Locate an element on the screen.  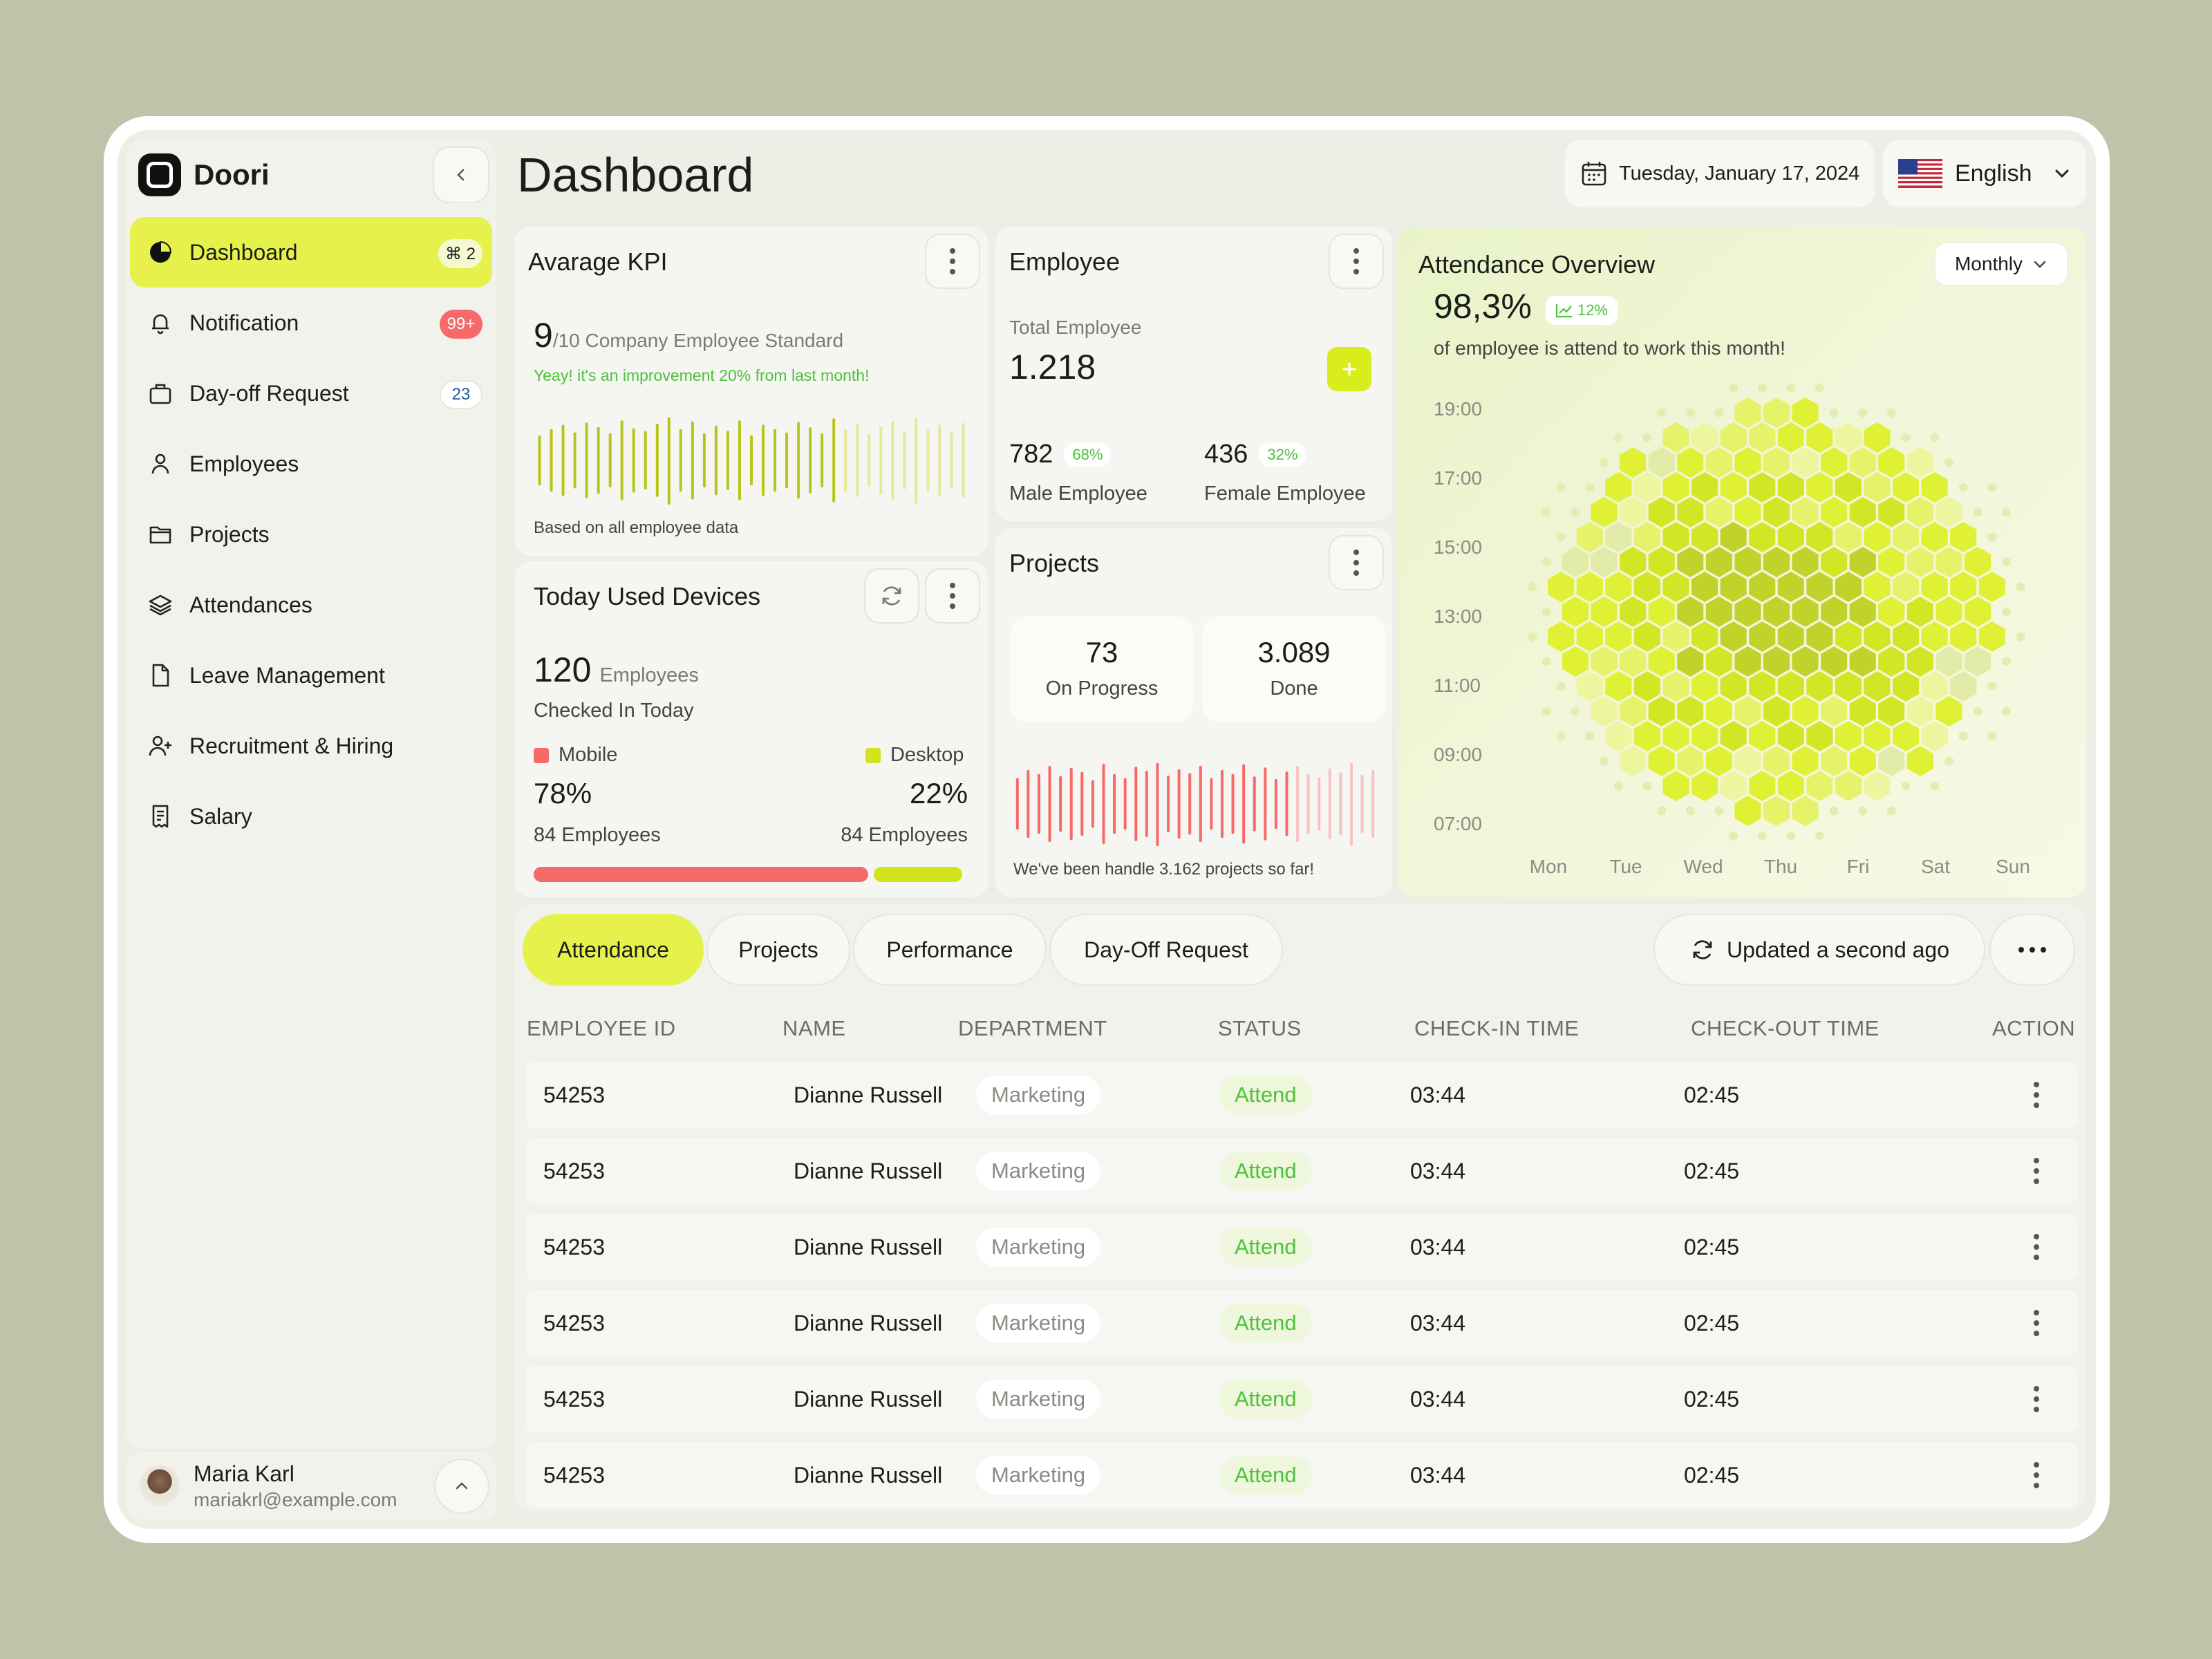
mobile-legend: Mobile is located at coordinates (575, 756).